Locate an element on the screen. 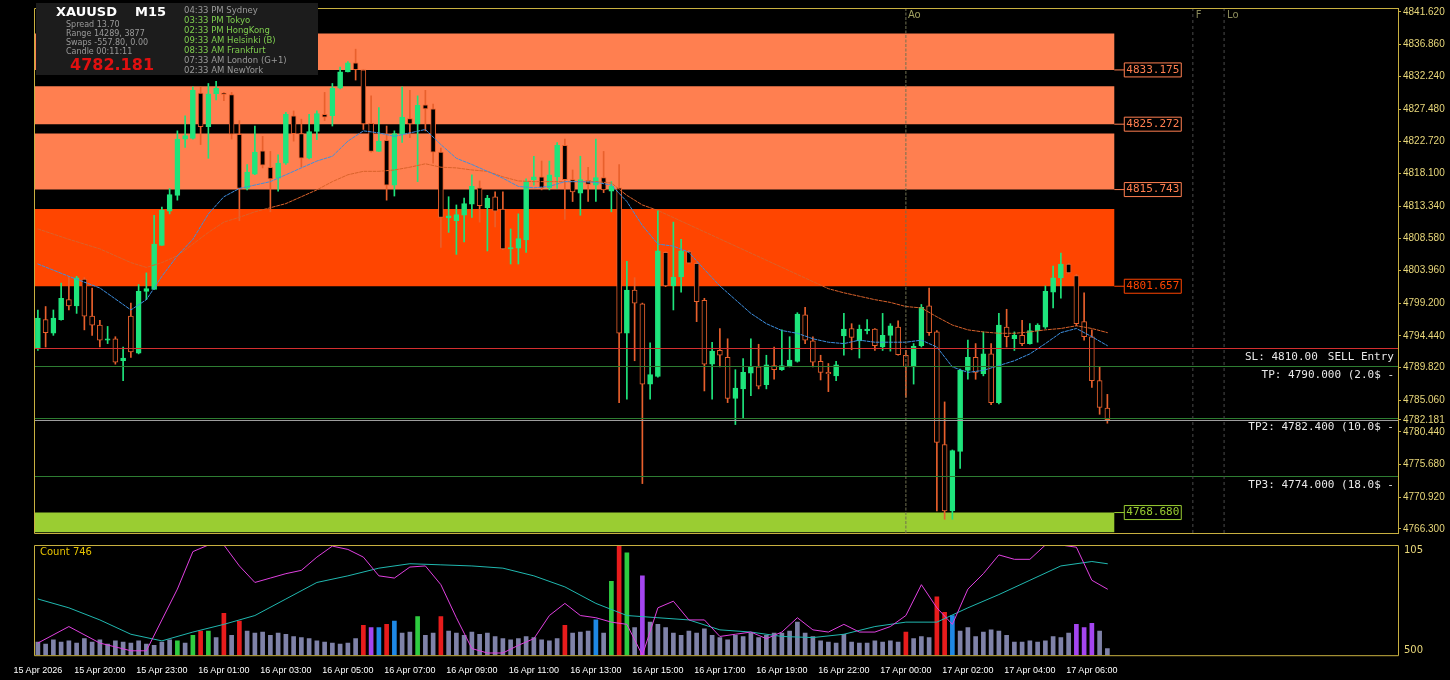  y-tick-label: 4813.340 is located at coordinates (1424, 205).